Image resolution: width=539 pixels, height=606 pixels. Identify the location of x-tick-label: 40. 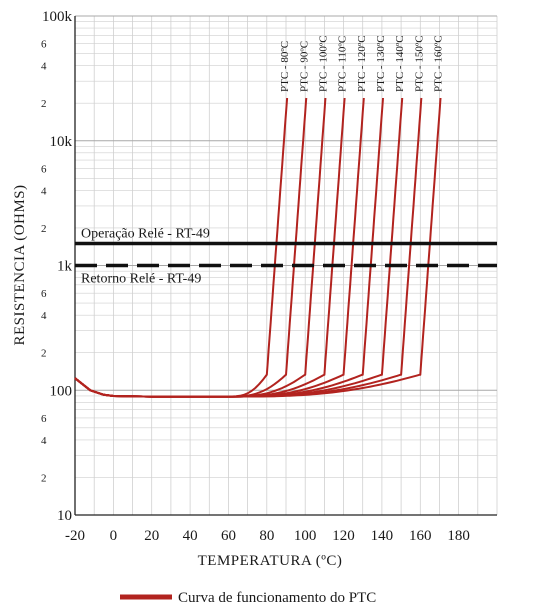
(190, 536).